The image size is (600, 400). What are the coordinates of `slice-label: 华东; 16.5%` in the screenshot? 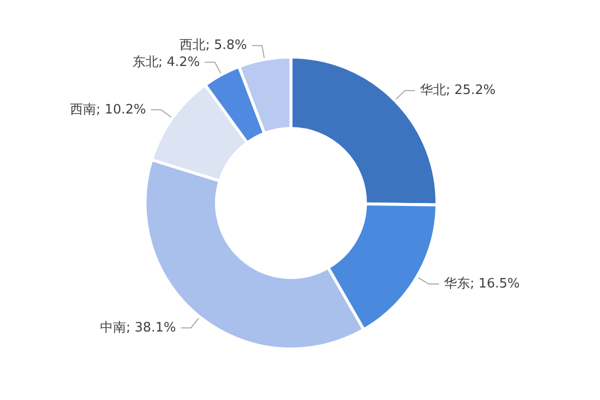 It's located at (482, 284).